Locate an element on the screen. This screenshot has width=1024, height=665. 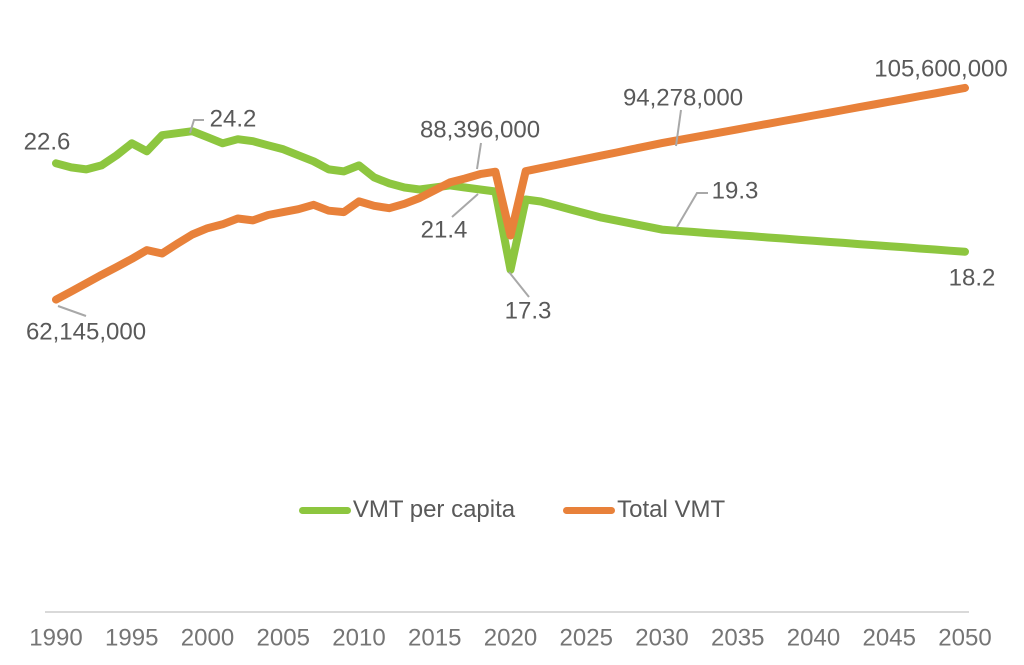
data-label: 94,278,000 is located at coordinates (683, 98).